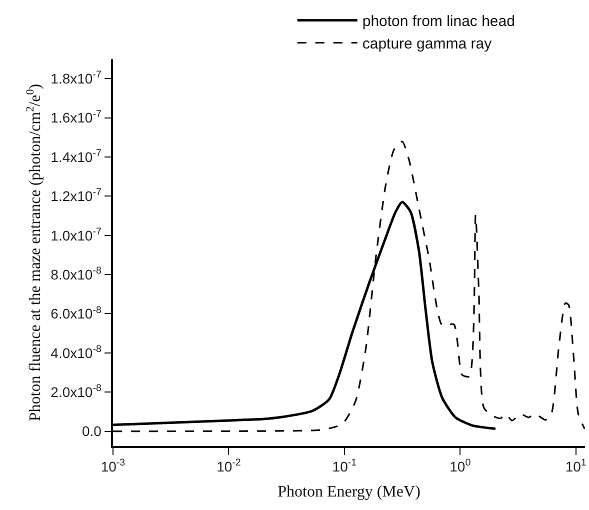  What do you see at coordinates (575, 466) in the screenshot?
I see `x-tick-label: 10$^{1}$` at bounding box center [575, 466].